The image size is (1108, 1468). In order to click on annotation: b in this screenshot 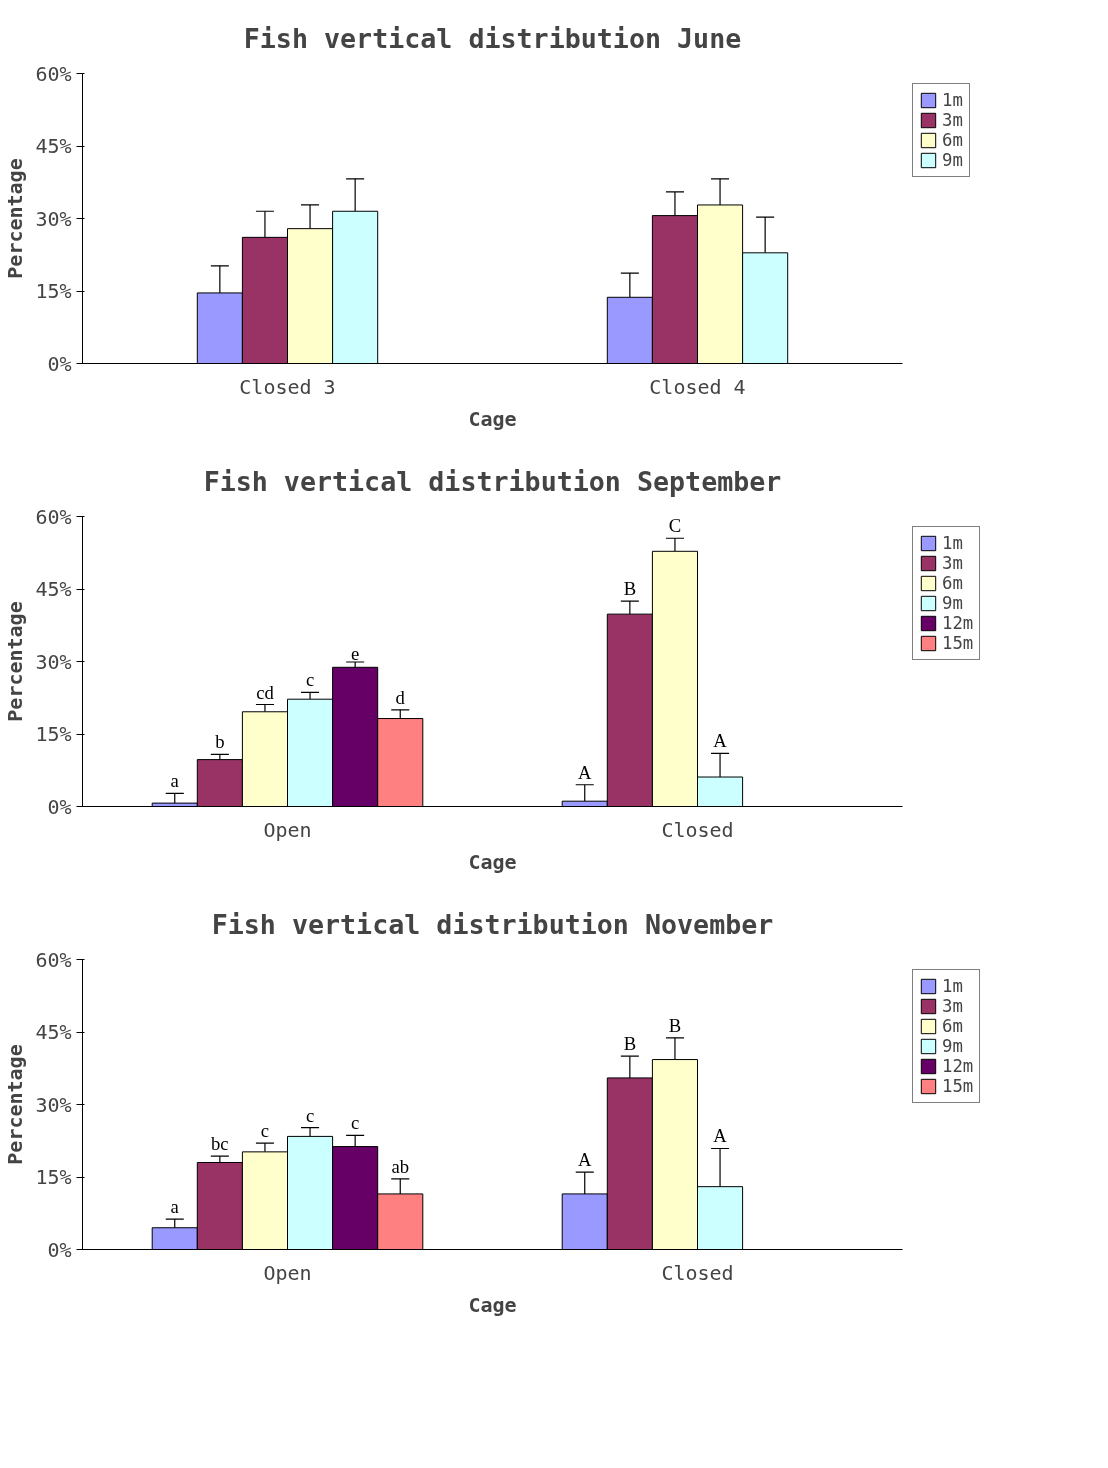, I will do `click(220, 742)`.